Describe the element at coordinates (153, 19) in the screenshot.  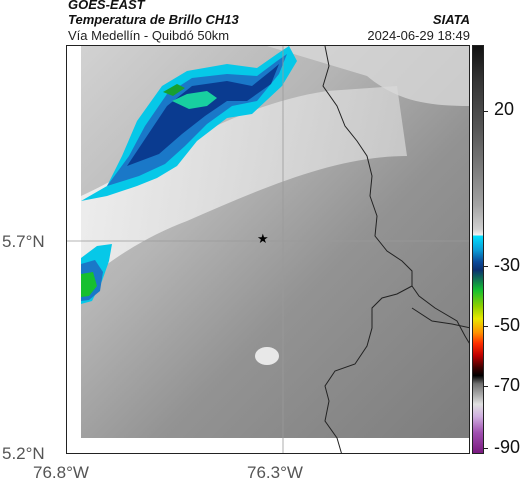
I see `product-title: Temperatura de Brillo CH13` at that location.